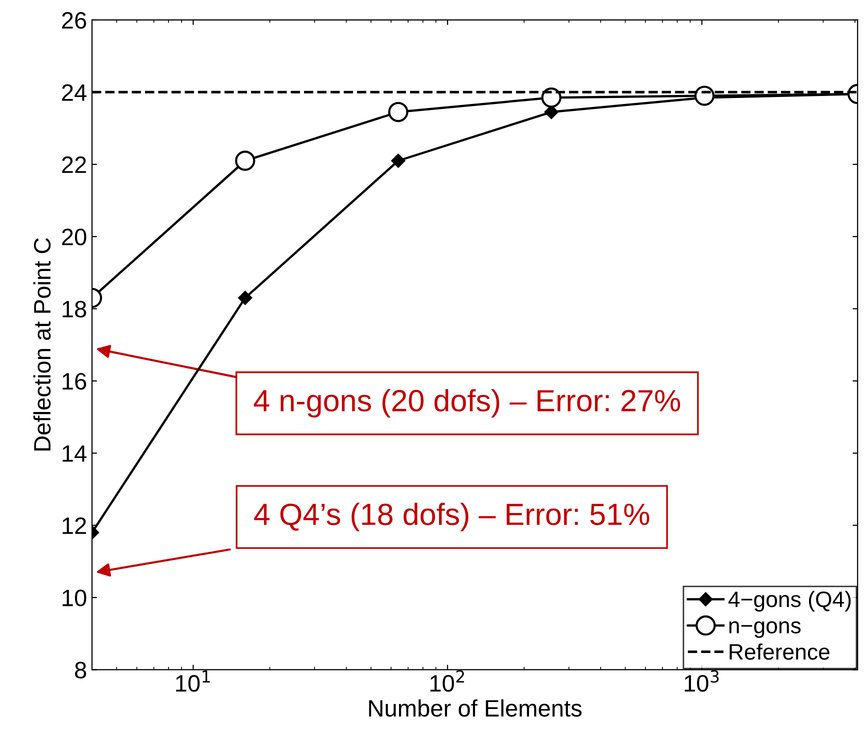 This screenshot has height=740, width=868. I want to click on y-tick-label: 20, so click(74, 237).